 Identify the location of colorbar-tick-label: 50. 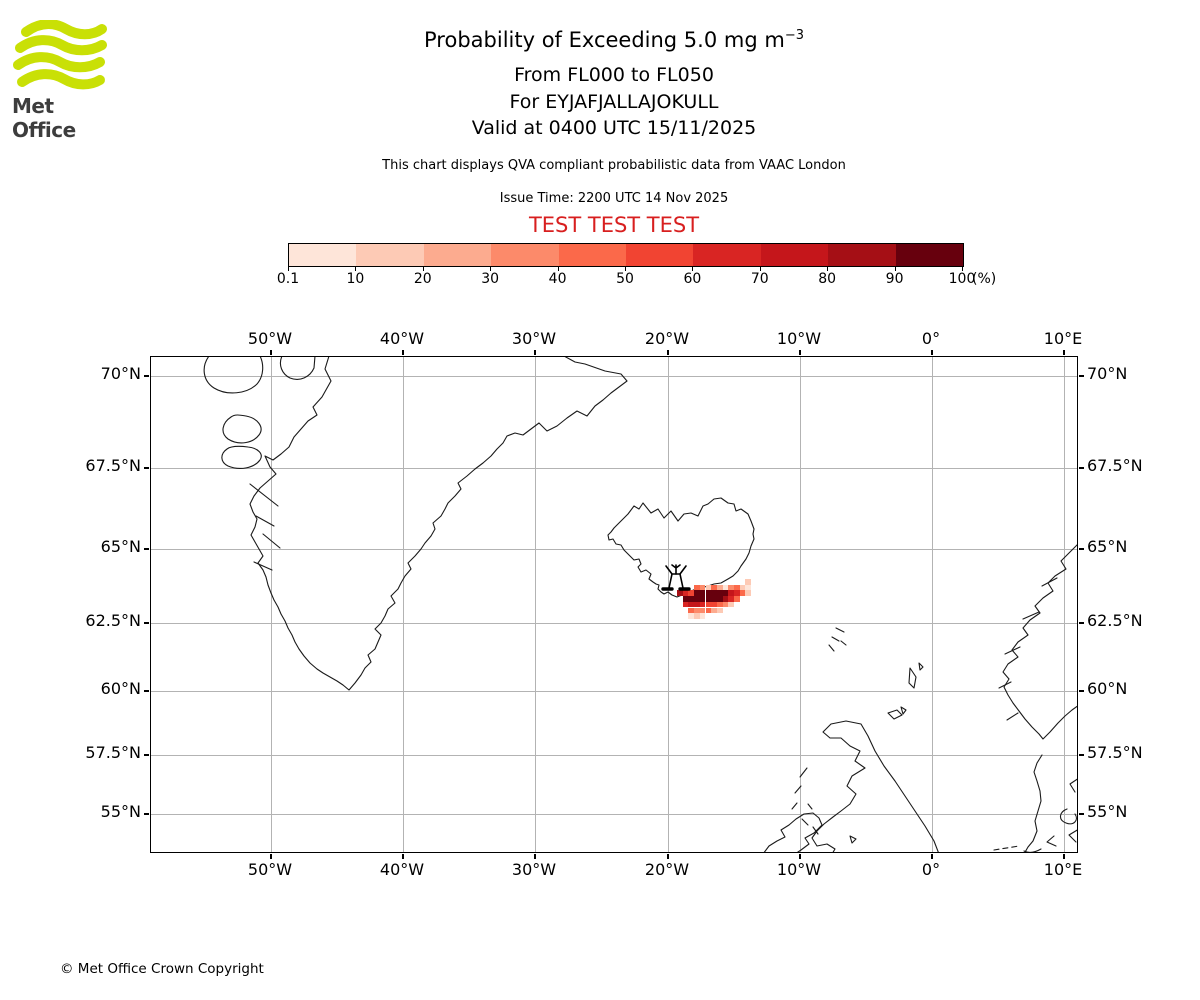
(625, 279).